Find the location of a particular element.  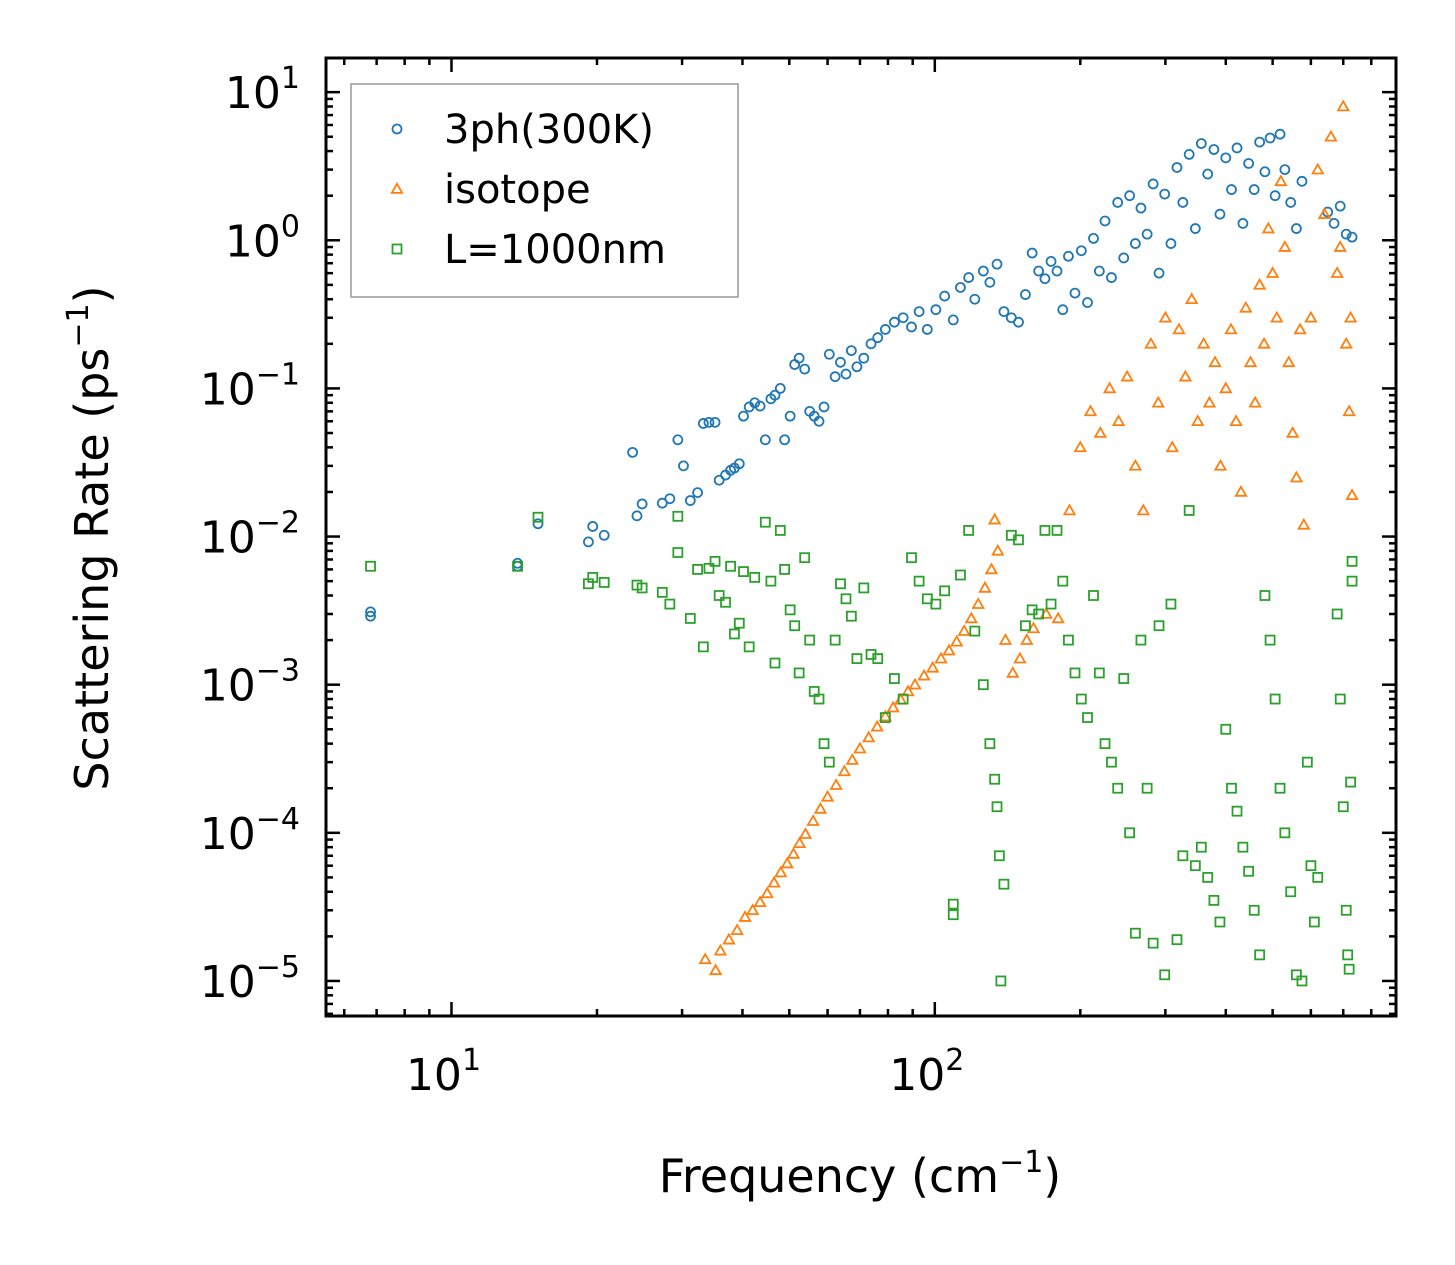

y-tick-label: 10⁻¹ is located at coordinates (250, 386).